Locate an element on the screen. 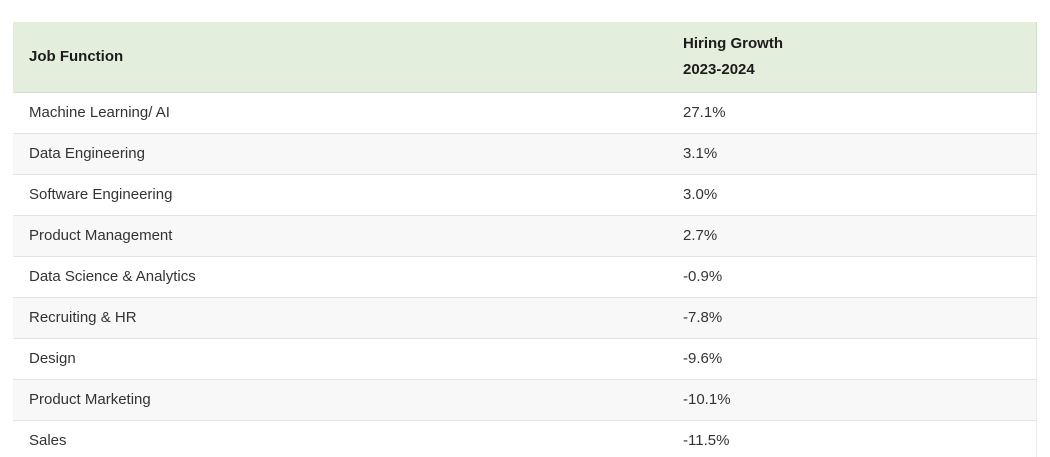 The image size is (1050, 457). table-row: Product Management 2.7% is located at coordinates (525, 236).